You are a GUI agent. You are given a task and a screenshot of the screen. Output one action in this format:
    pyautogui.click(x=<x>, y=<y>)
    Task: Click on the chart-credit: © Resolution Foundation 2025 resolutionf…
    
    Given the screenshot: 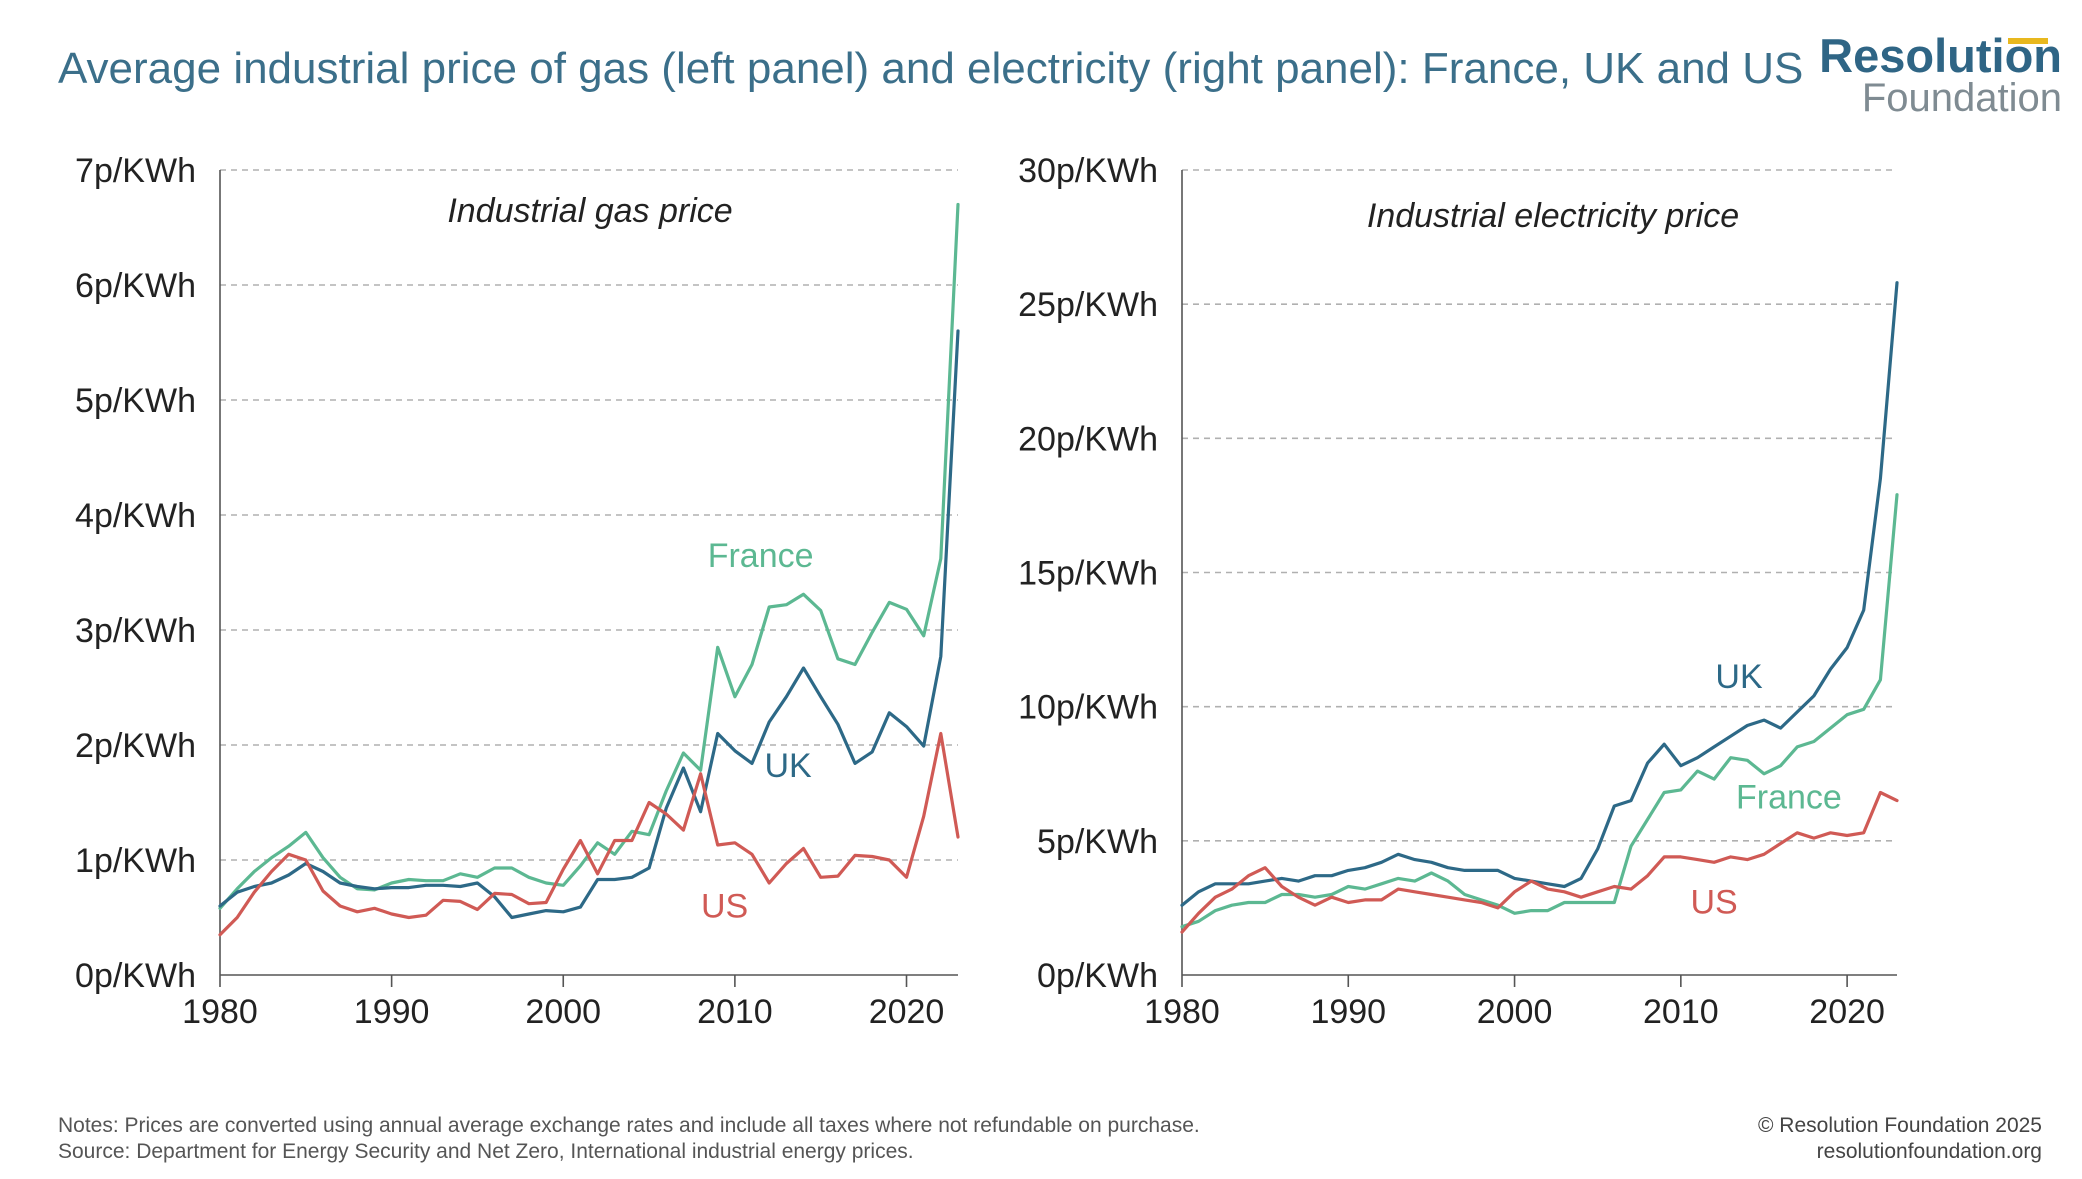 What is the action you would take?
    pyautogui.click(x=1900, y=1139)
    